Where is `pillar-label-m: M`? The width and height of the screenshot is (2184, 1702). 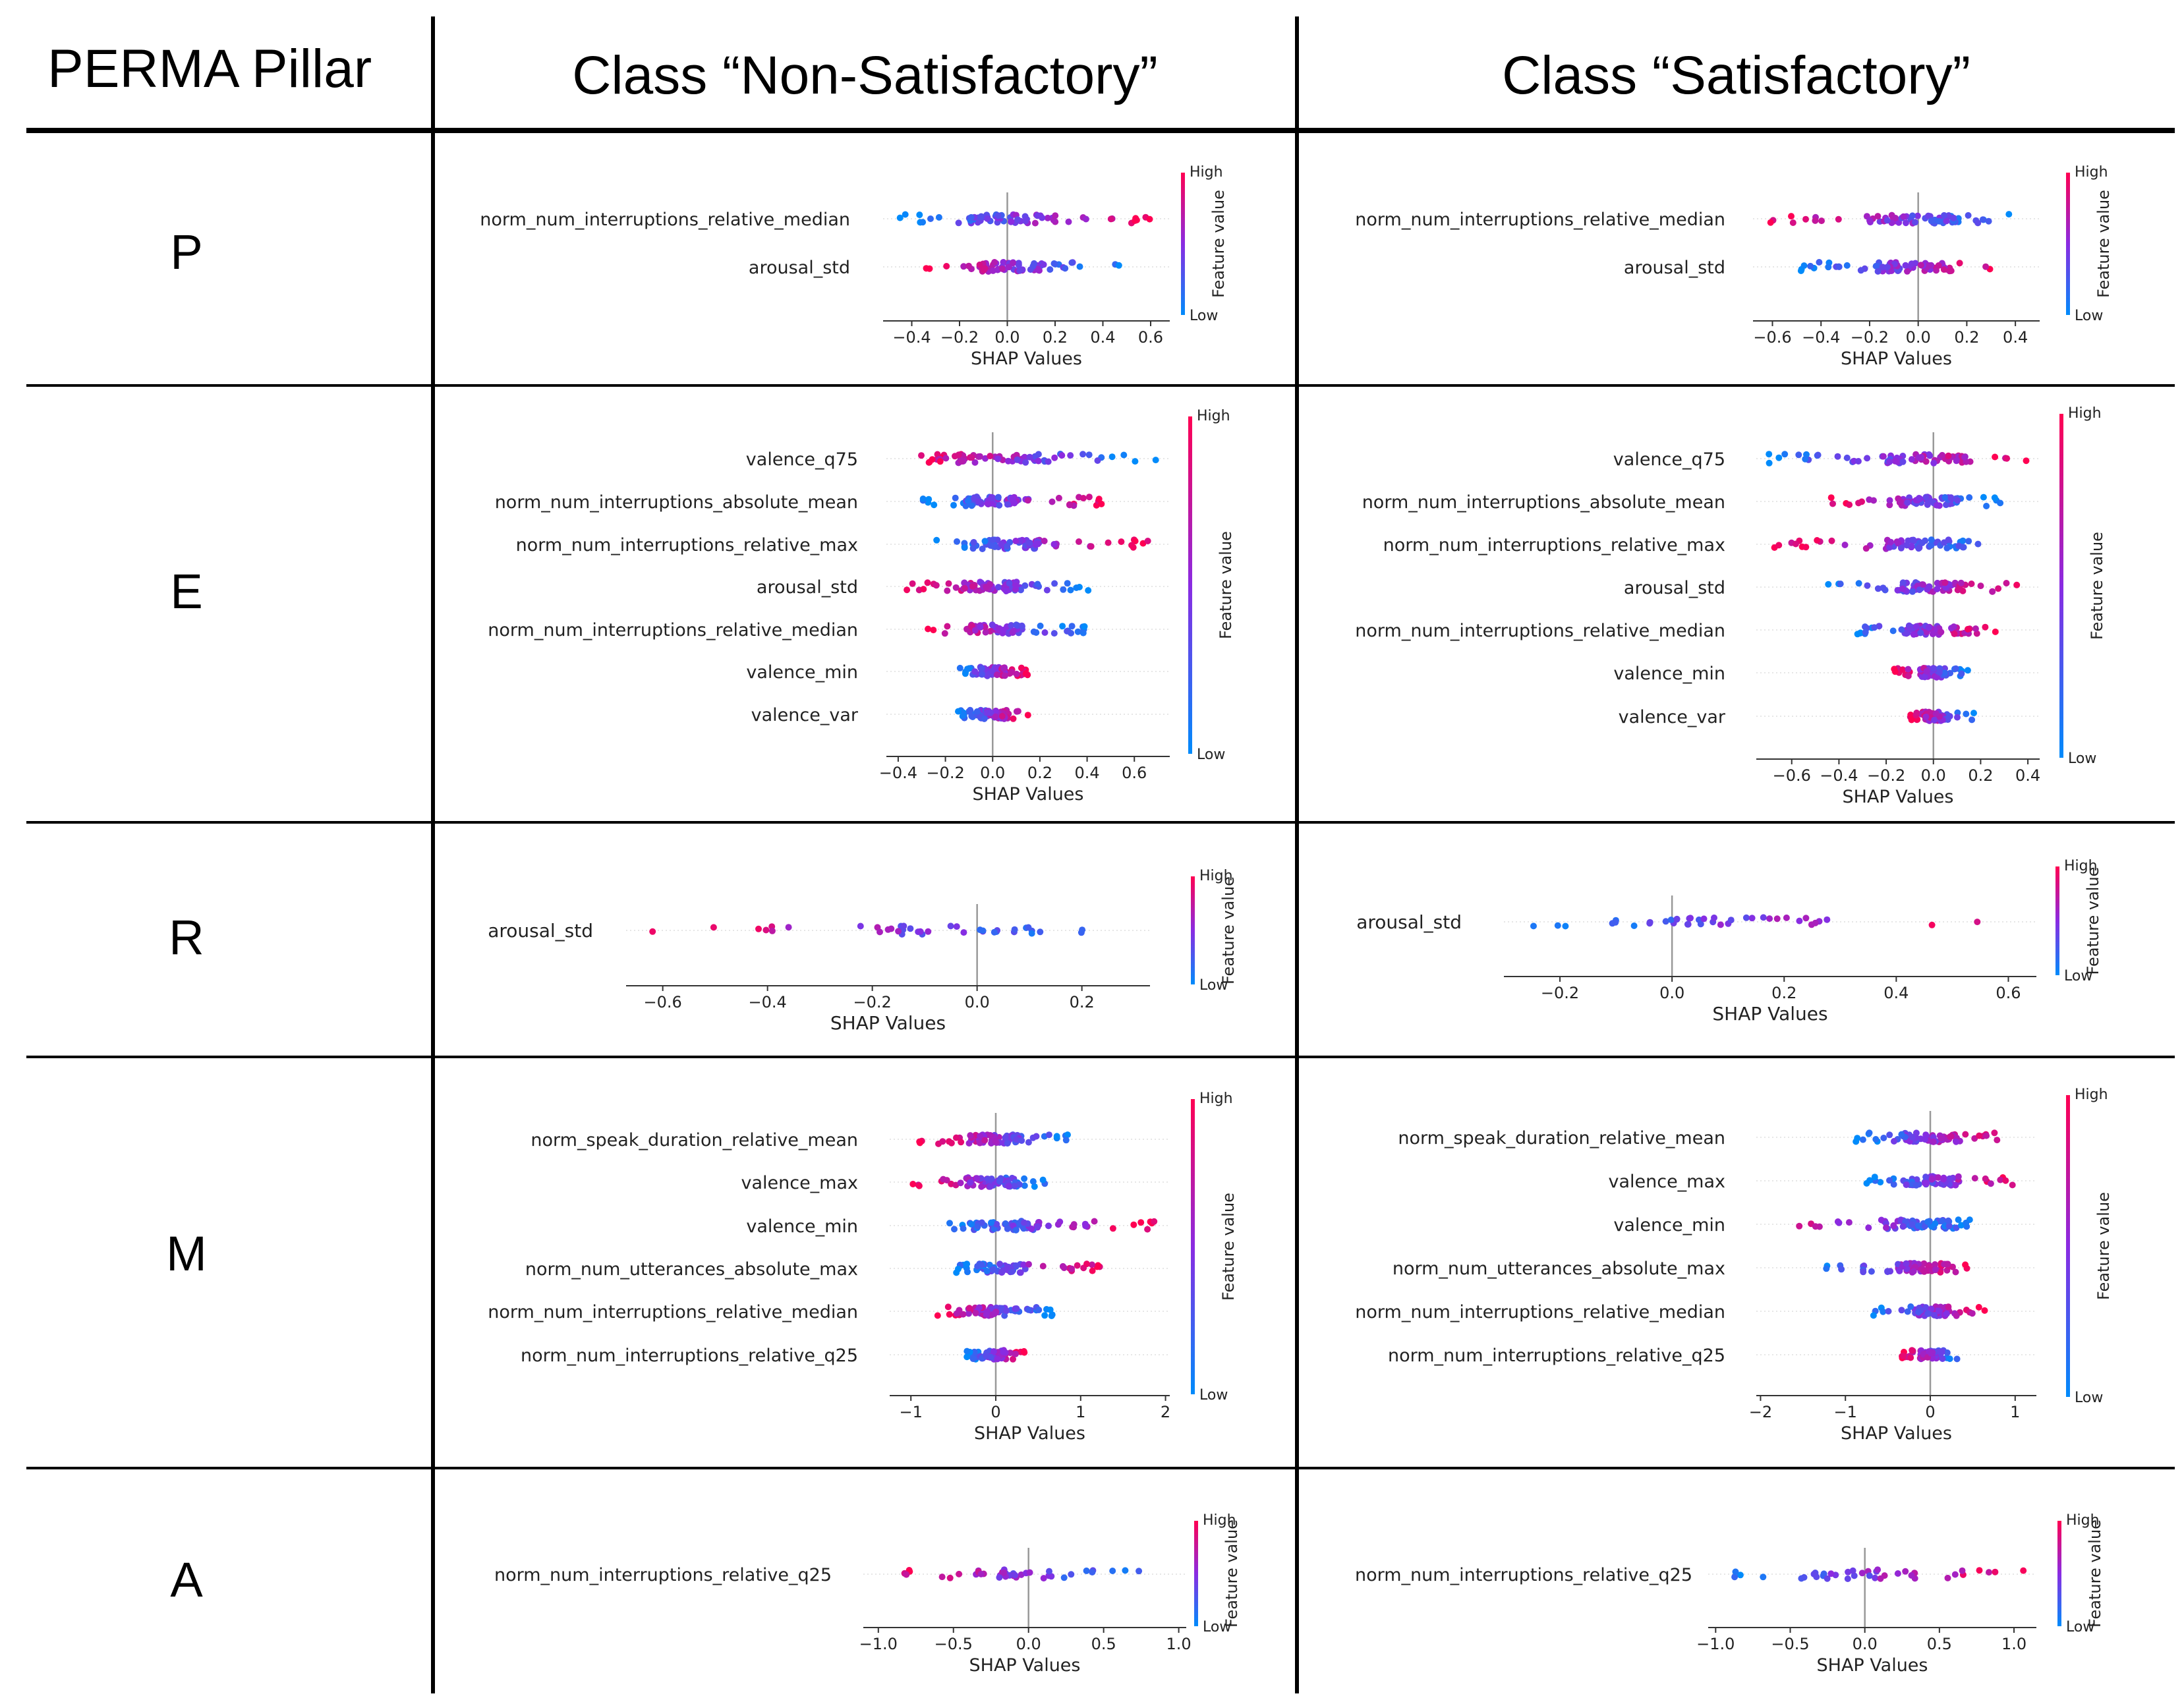
pillar-label-m: M is located at coordinates (187, 1253).